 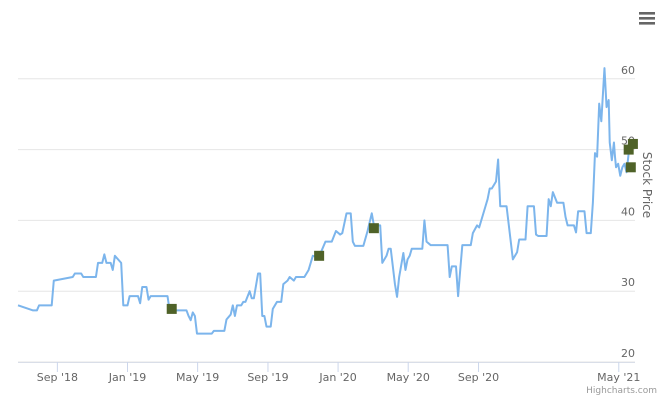 I want to click on y-tick-label: 30, so click(x=628, y=282).